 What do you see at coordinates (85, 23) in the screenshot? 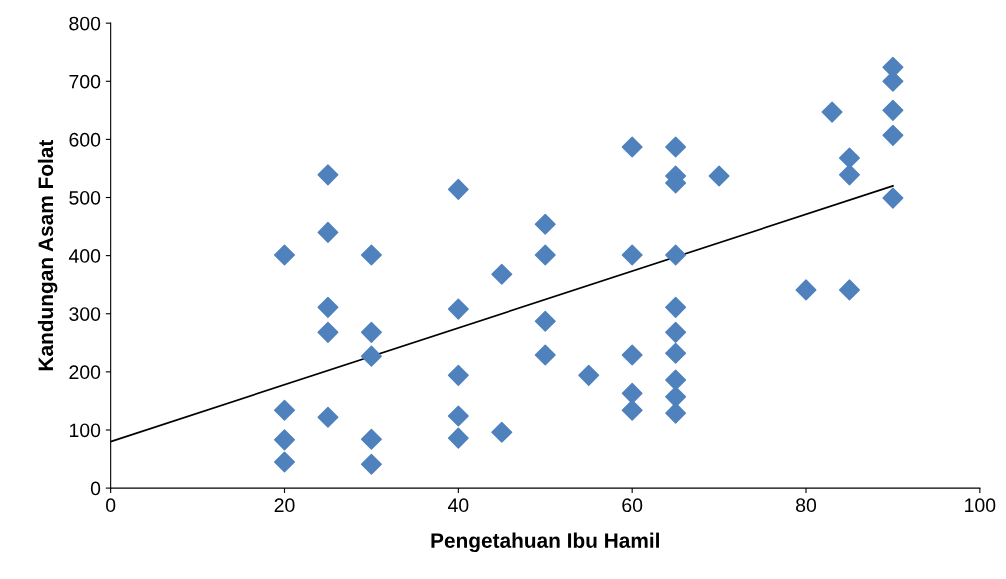
I see `y-tick-label: 800` at bounding box center [85, 23].